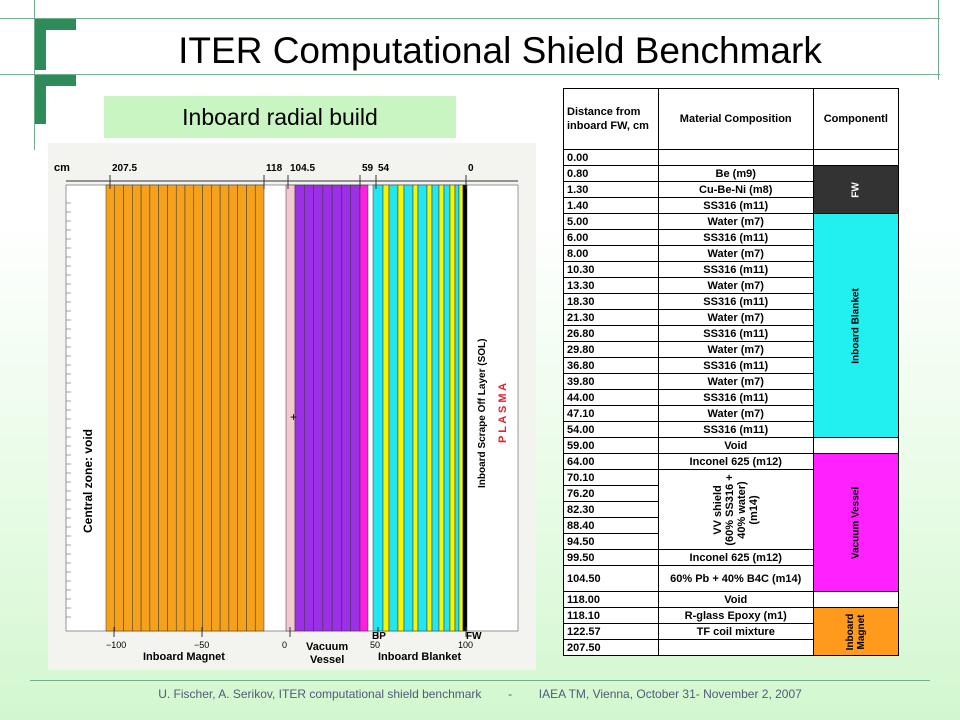 This screenshot has height=720, width=960. I want to click on component-label: FW, so click(856, 189).